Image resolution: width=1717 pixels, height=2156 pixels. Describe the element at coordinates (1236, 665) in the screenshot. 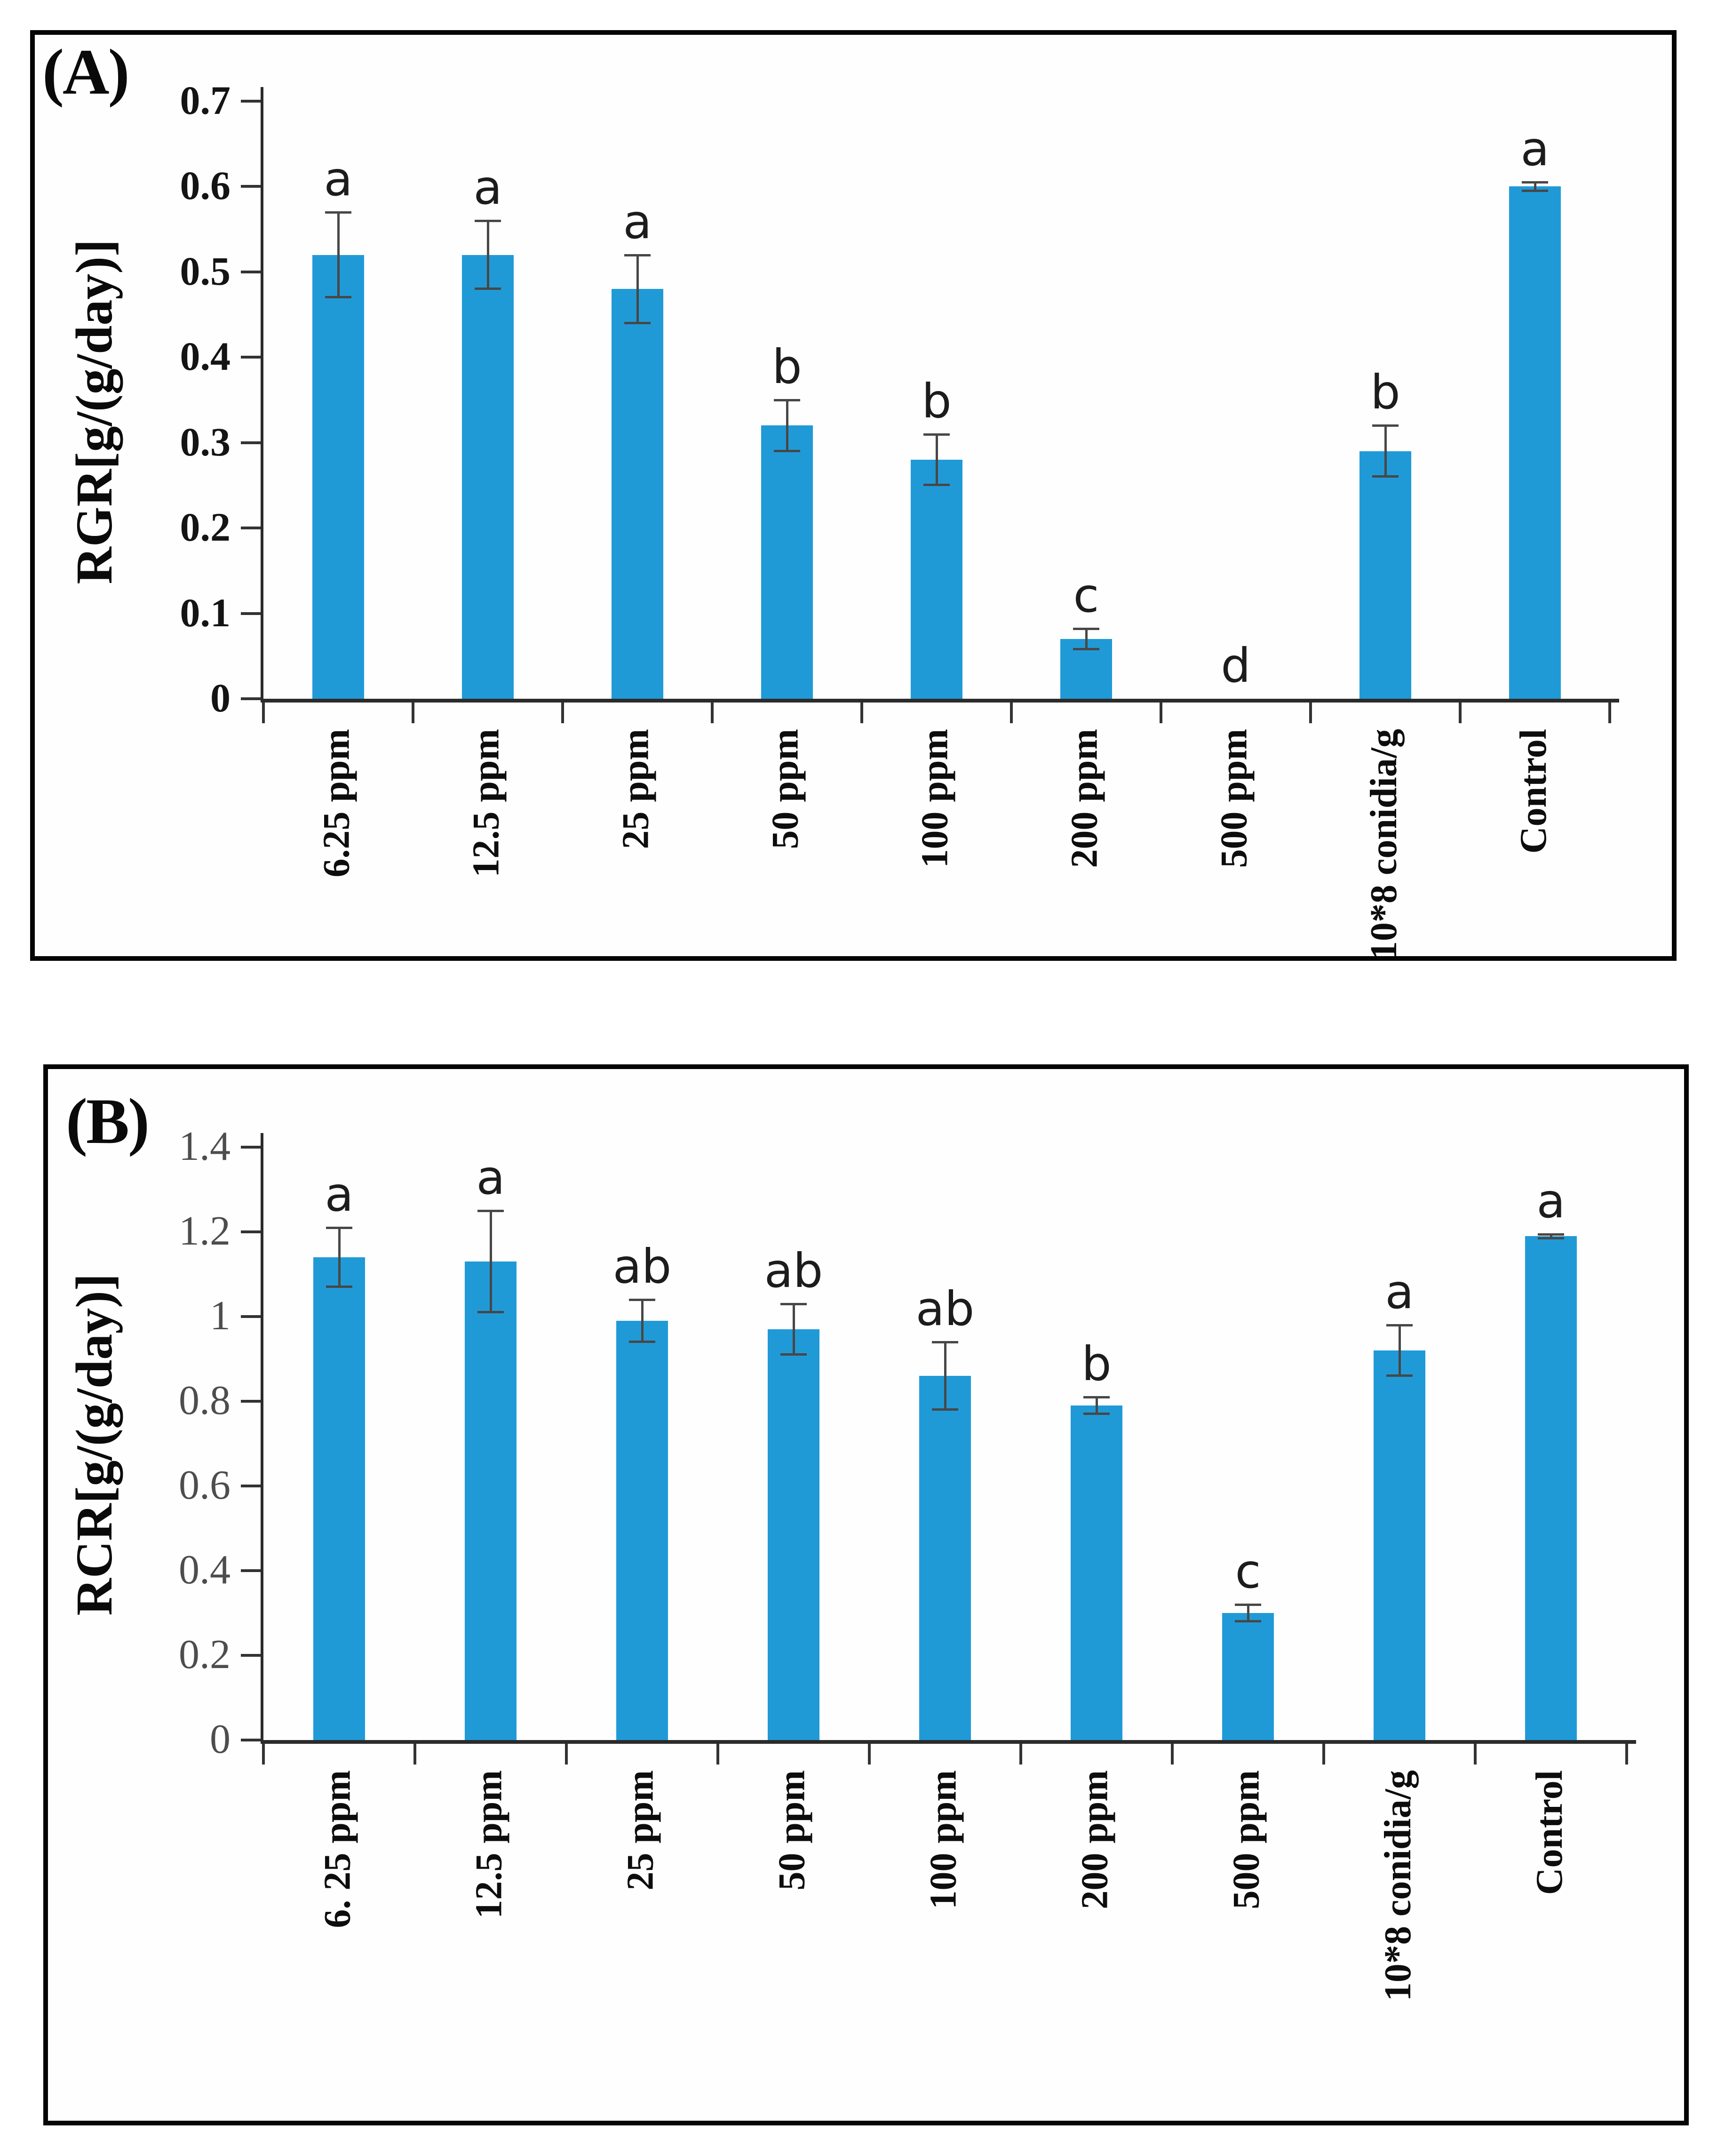

I see `significance-letter: d` at that location.